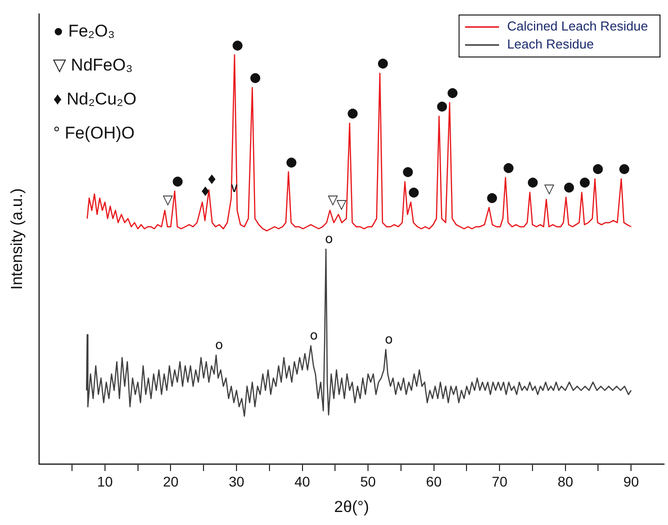 Image resolution: width=668 pixels, height=525 pixels. What do you see at coordinates (17, 239) in the screenshot?
I see `y-axis-title: Intensity (a.u.)` at bounding box center [17, 239].